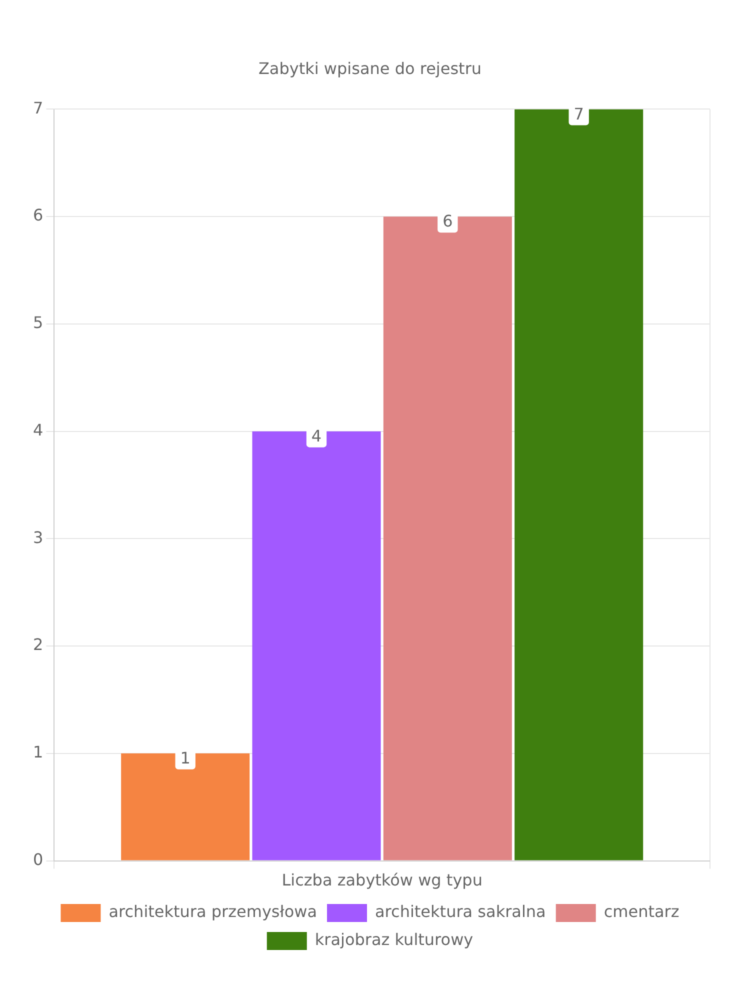  I want to click on y-tick-label: 7, so click(38, 108).